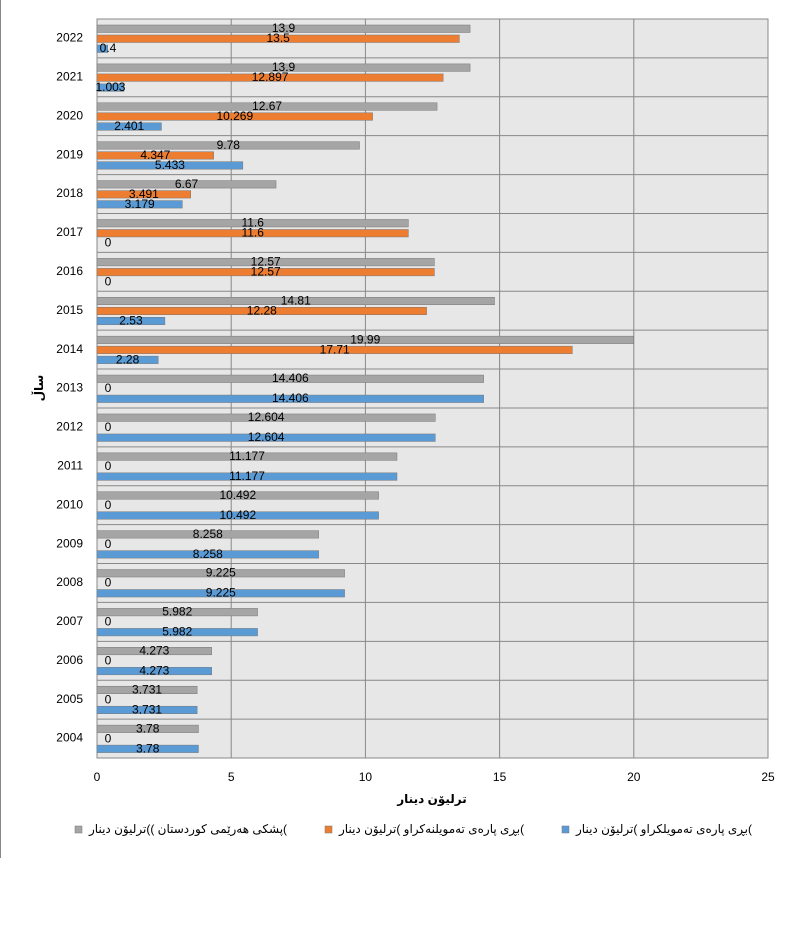  I want to click on data-label: 2.401, so click(129, 126).